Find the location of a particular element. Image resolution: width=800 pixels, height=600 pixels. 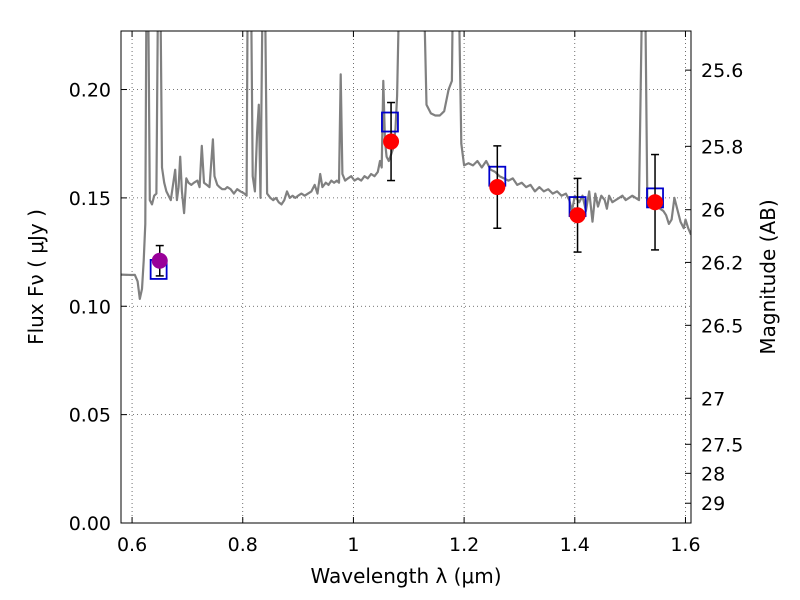

y-tick-label: 0.00 is located at coordinates (90, 524).